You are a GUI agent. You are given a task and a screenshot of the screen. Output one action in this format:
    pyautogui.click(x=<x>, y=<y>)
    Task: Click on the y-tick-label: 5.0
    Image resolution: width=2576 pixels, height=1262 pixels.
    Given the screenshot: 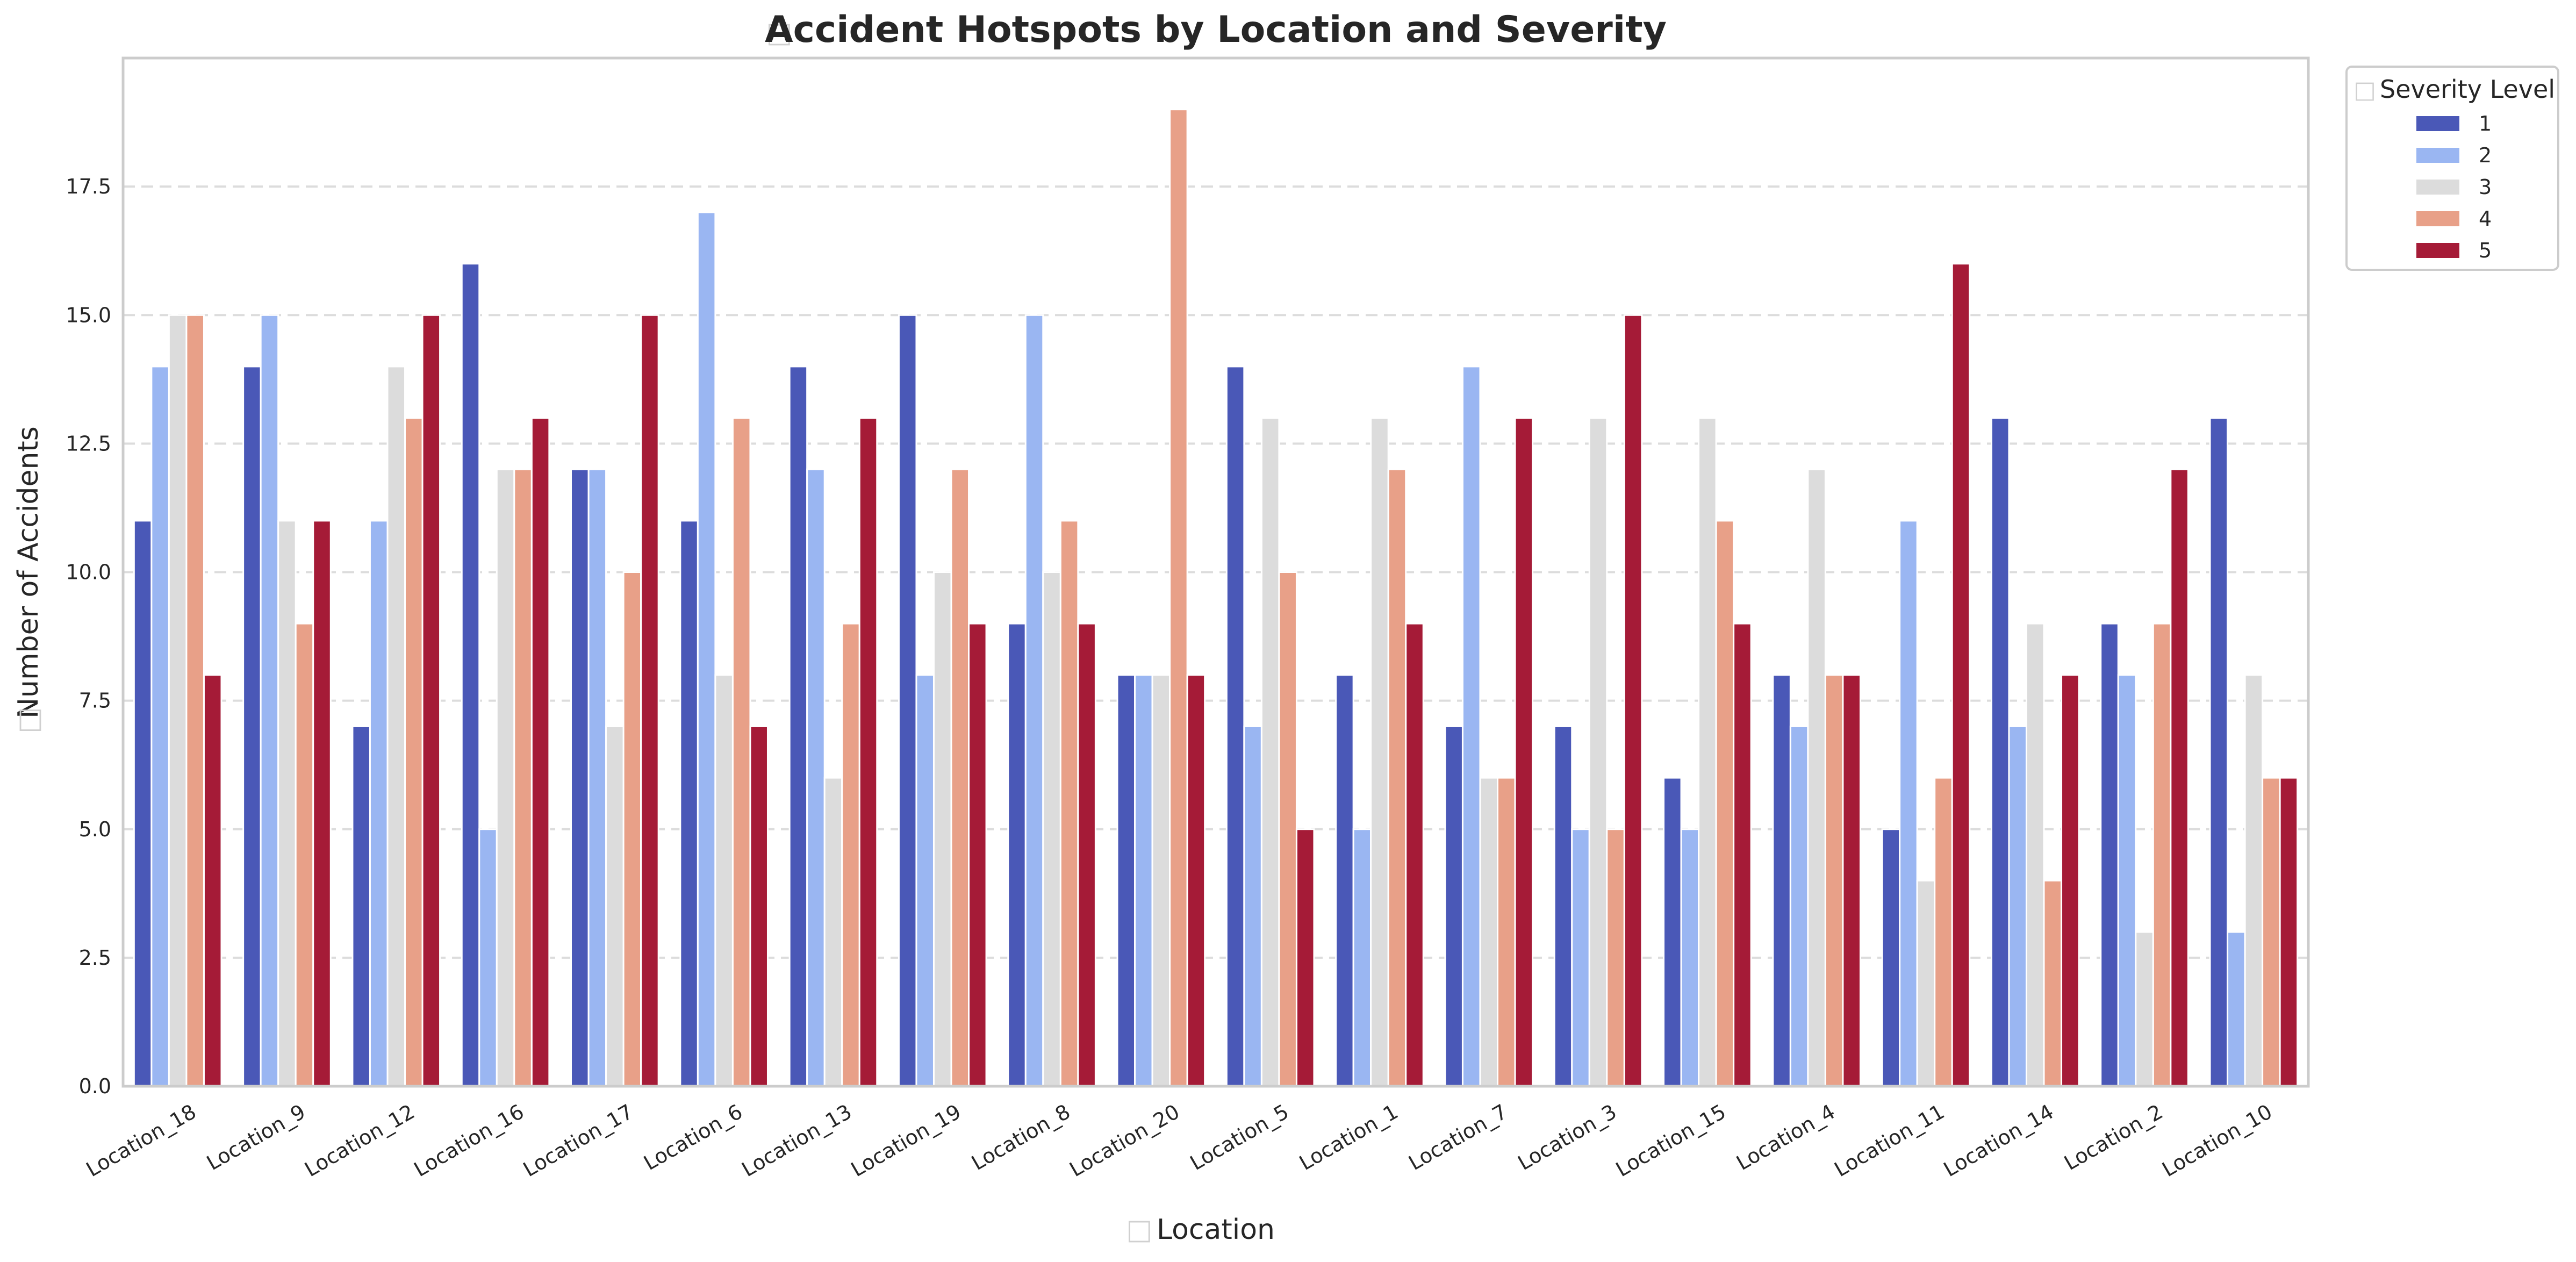 What is the action you would take?
    pyautogui.click(x=95, y=829)
    